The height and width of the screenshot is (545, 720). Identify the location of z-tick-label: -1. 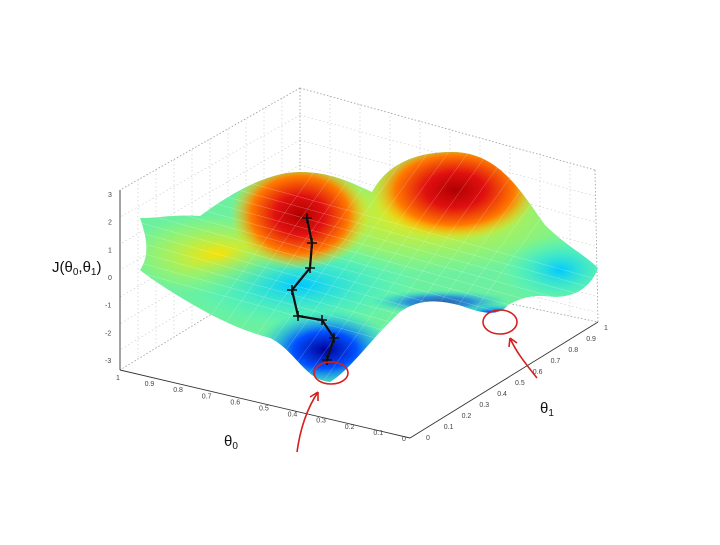
(108, 306).